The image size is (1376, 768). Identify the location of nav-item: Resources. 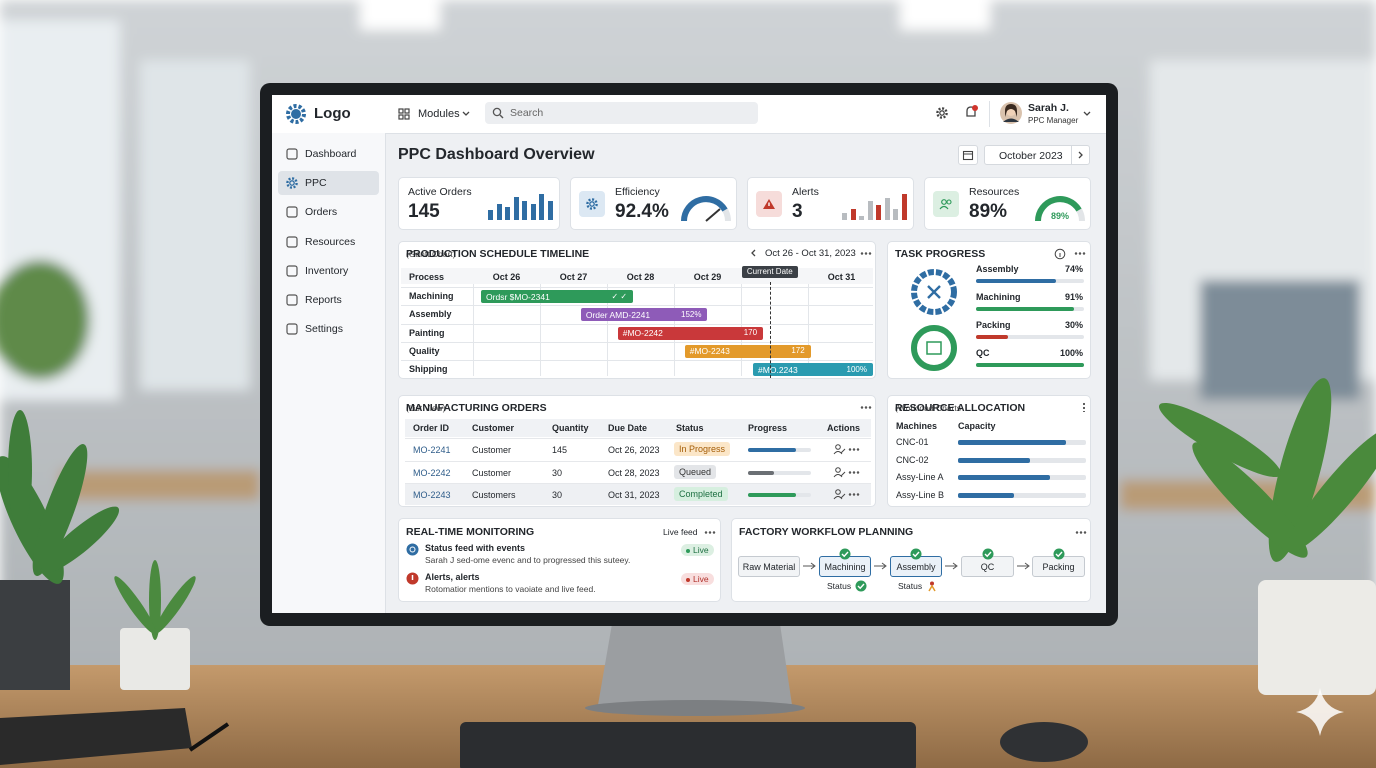
(328, 242).